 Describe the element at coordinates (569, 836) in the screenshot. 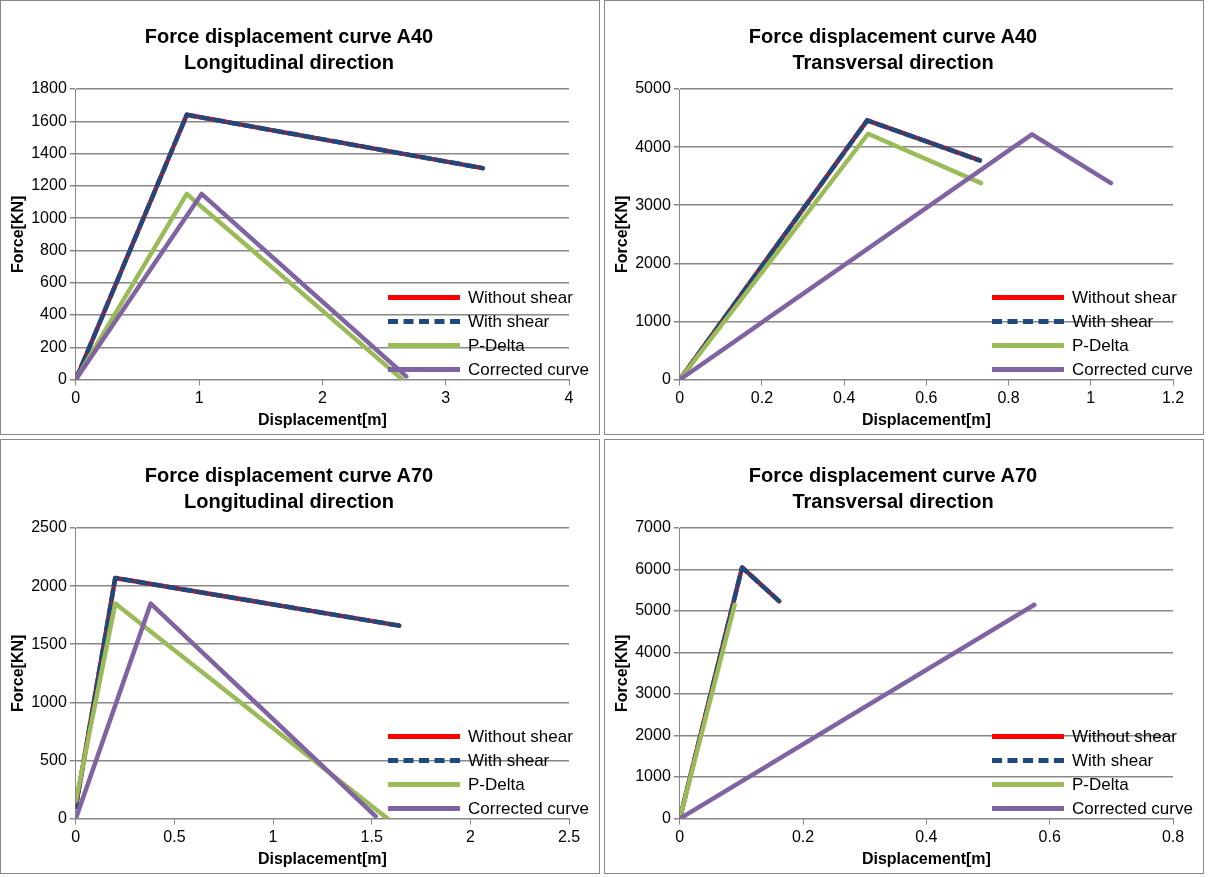

I see `x-tick-label: 2.5` at that location.